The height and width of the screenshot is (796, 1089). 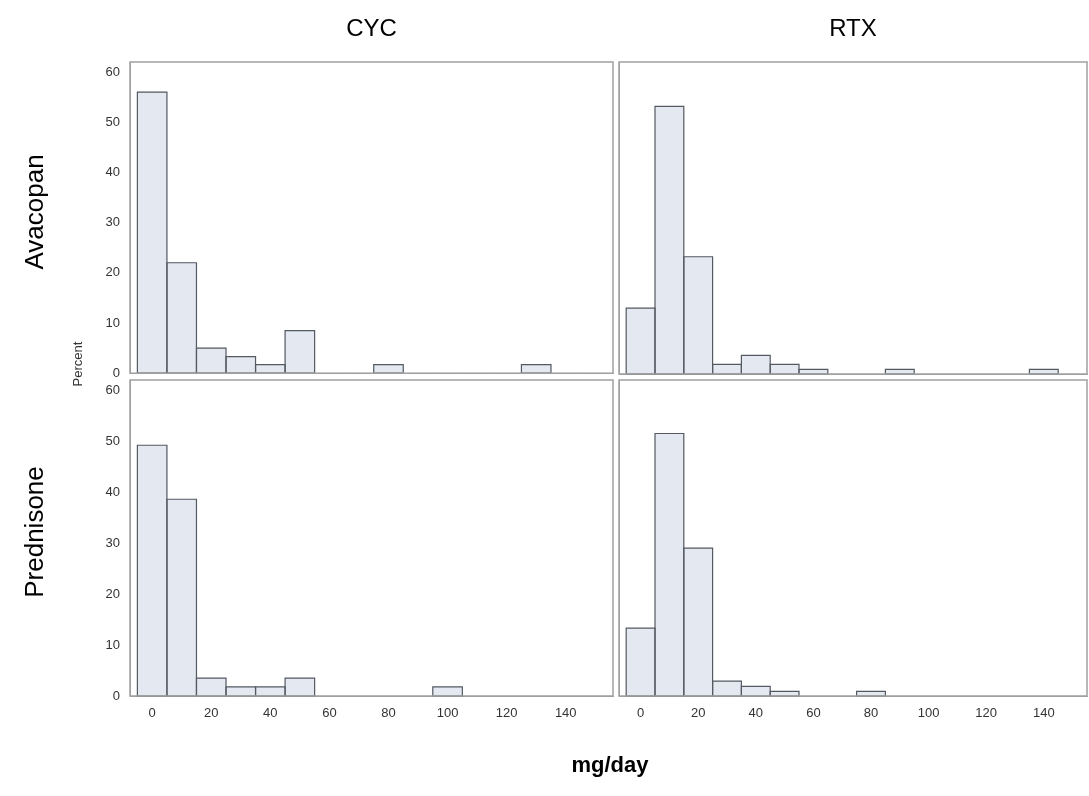 What do you see at coordinates (77, 364) in the screenshot?
I see `text: Percent` at bounding box center [77, 364].